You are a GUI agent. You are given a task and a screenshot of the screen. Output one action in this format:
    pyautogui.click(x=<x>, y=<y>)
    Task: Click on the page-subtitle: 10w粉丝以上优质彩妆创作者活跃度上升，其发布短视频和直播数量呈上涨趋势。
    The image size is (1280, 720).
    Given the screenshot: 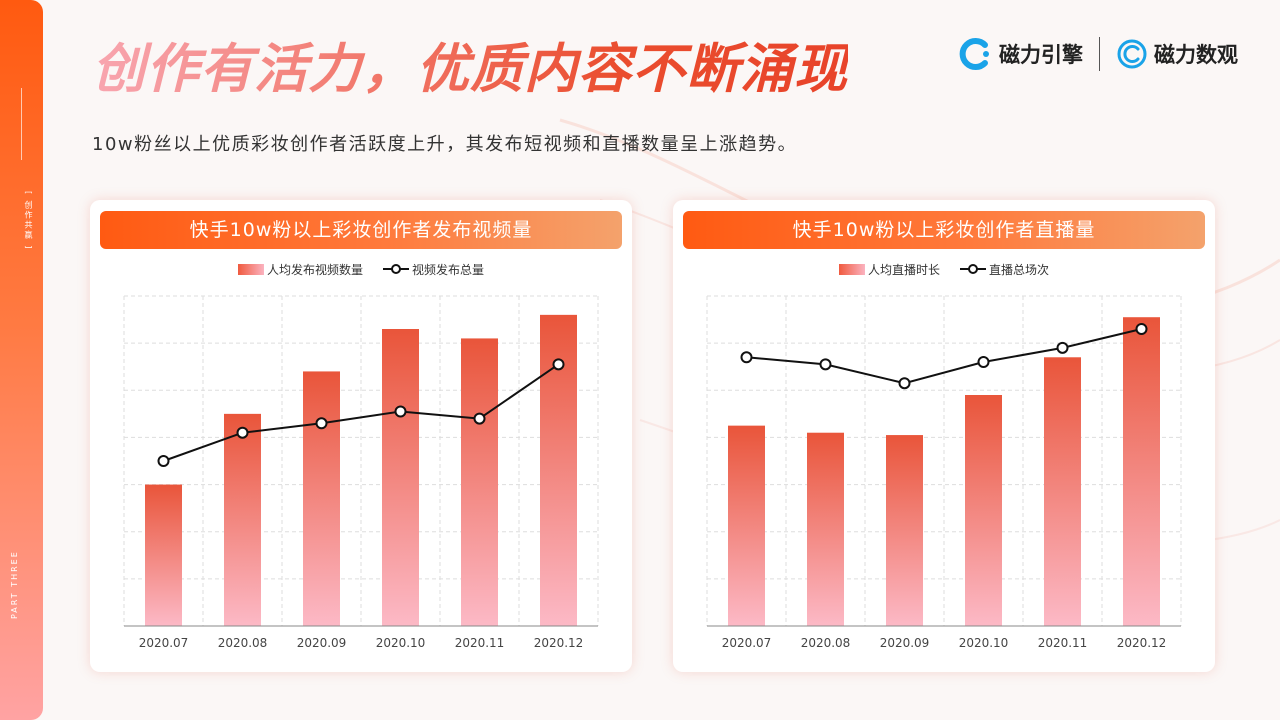 What is the action you would take?
    pyautogui.click(x=445, y=144)
    